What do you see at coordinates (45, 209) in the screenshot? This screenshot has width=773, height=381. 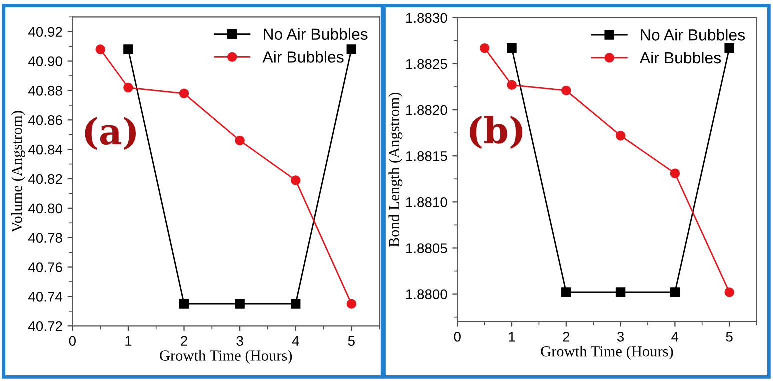 I see `y-tick-label: 40.80` at bounding box center [45, 209].